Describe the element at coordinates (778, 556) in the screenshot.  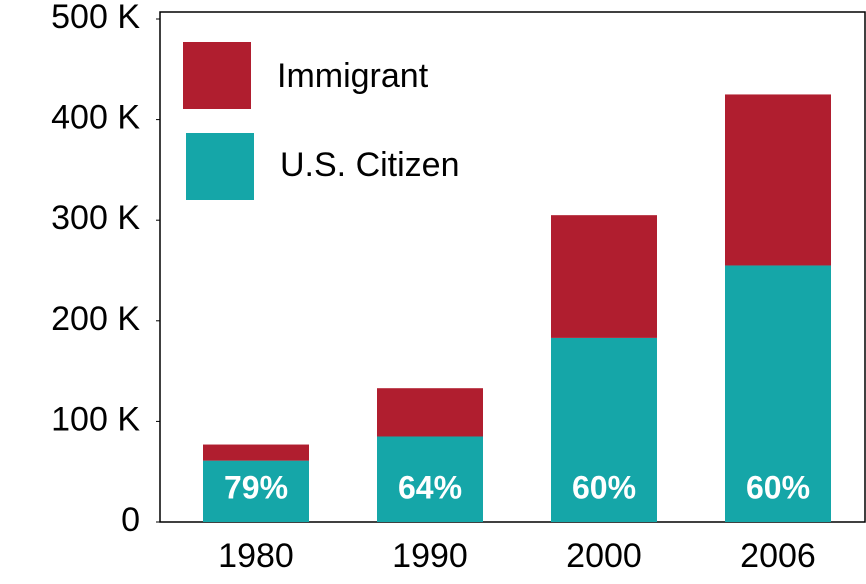
I see `x-tick-label: 2006` at that location.